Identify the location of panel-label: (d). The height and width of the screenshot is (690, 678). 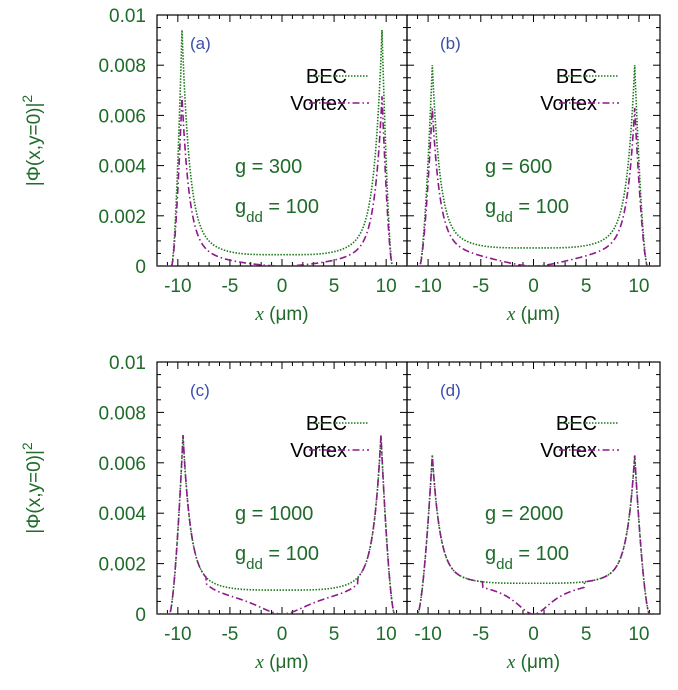
(450, 390).